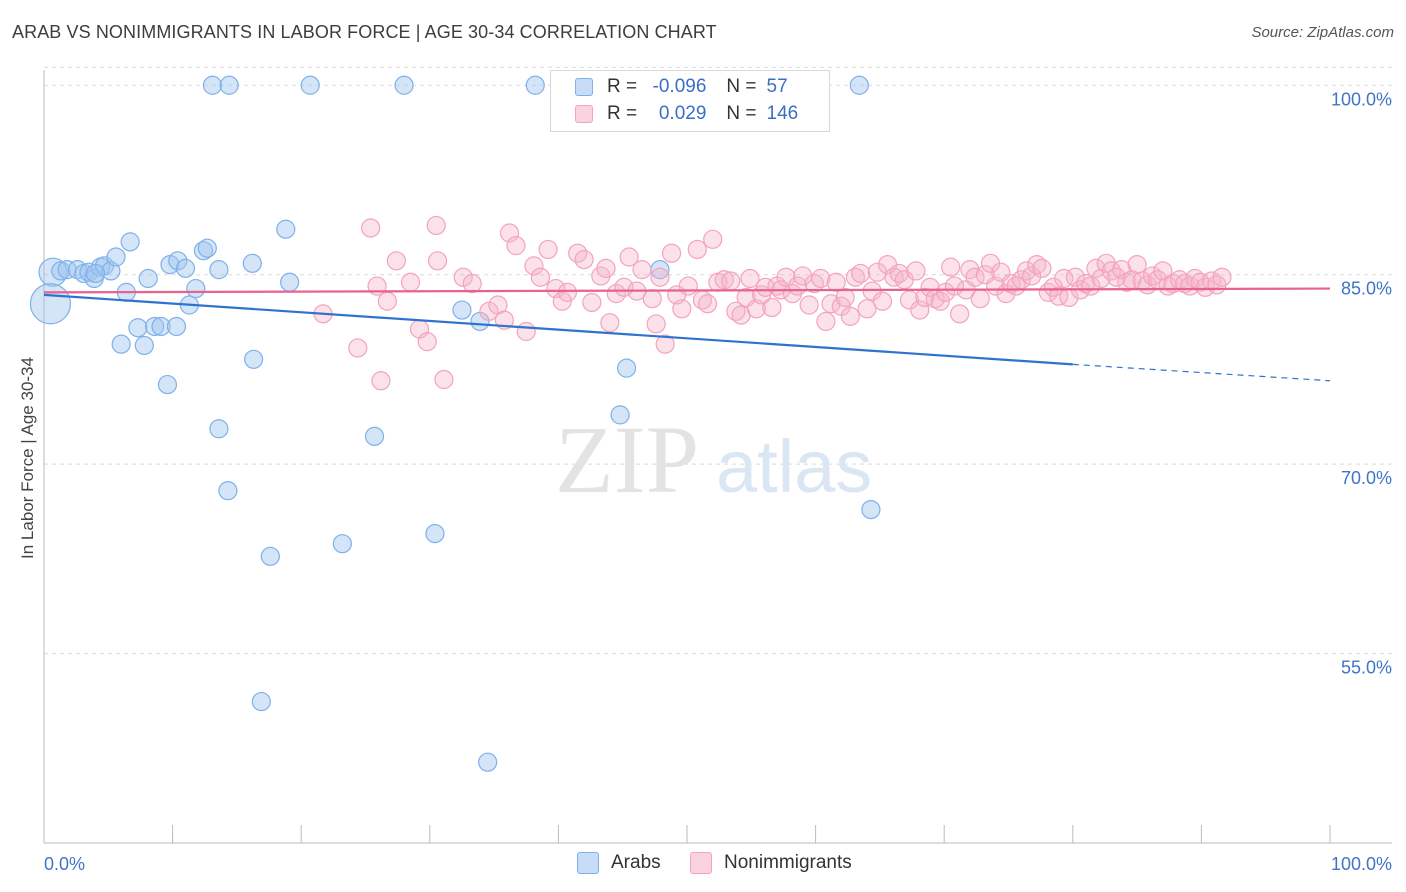 The height and width of the screenshot is (892, 1406). What do you see at coordinates (690, 101) in the screenshot?
I see `legend-box: R = -0.096 N = 57 R = 0.029 N = 146` at bounding box center [690, 101].